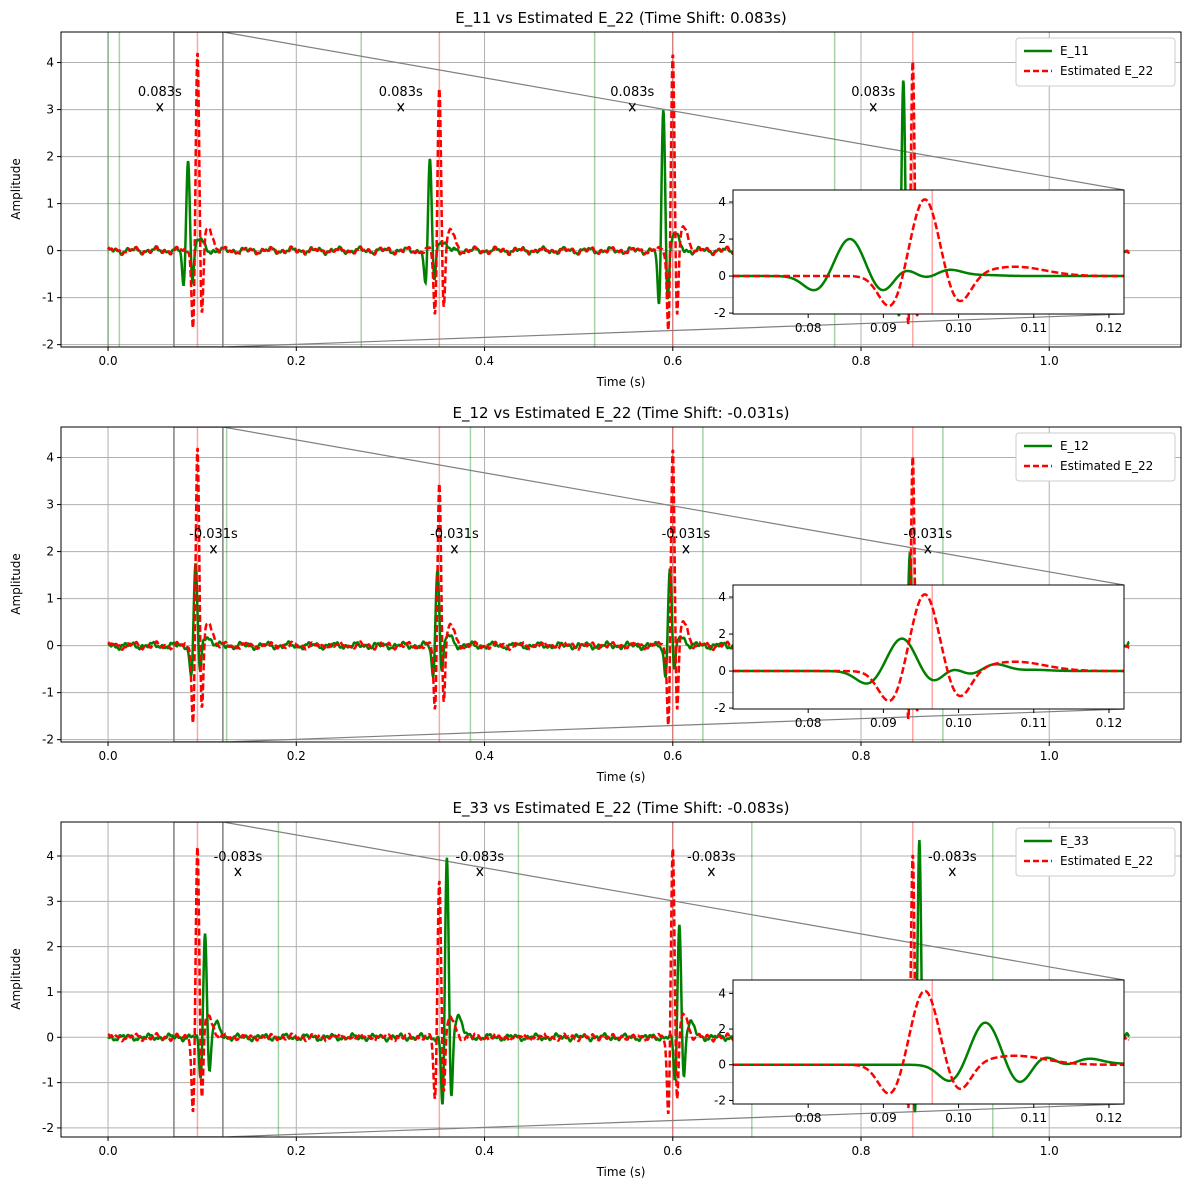 The height and width of the screenshot is (1190, 1189). What do you see at coordinates (1095, 457) in the screenshot?
I see `legend: E_12 Estimated E_22` at bounding box center [1095, 457].